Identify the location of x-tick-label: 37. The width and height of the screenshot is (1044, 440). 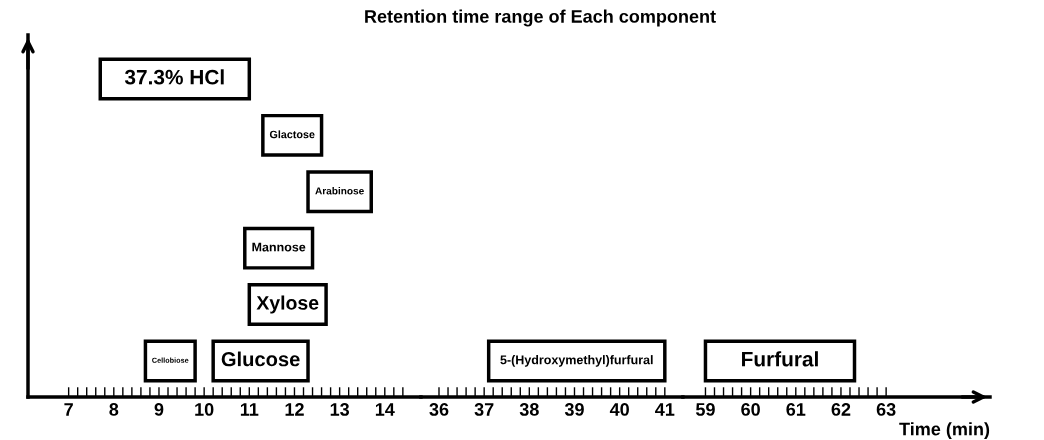
(484, 409).